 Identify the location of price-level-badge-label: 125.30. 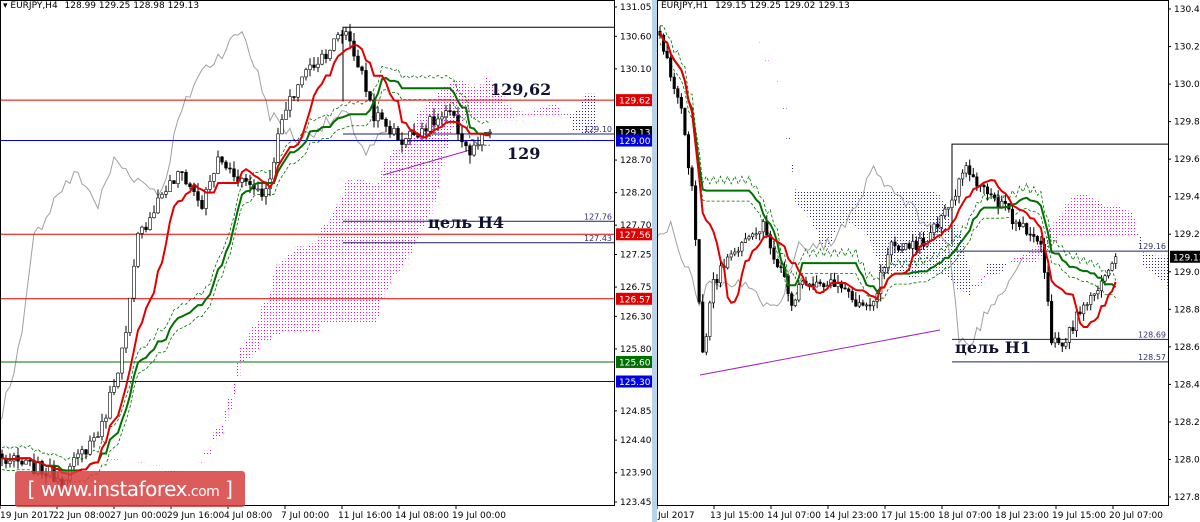
(635, 383).